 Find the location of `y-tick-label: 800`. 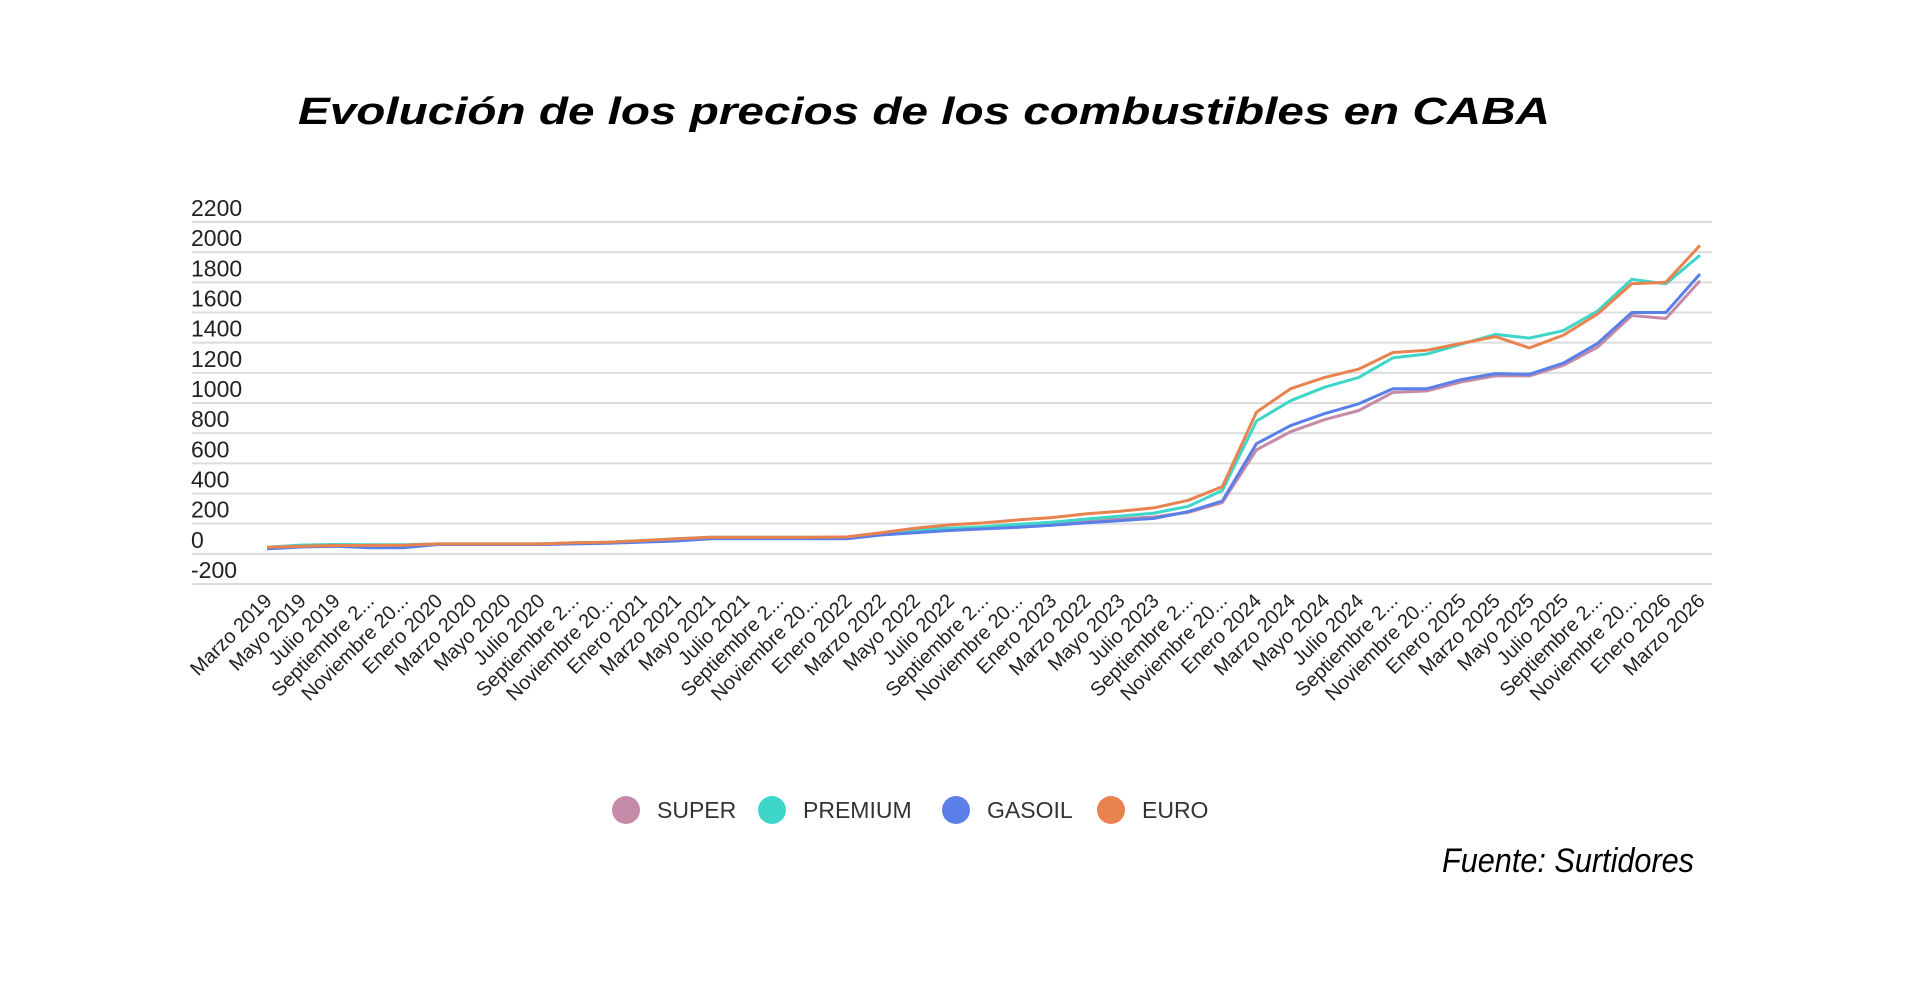

y-tick-label: 800 is located at coordinates (210, 419).